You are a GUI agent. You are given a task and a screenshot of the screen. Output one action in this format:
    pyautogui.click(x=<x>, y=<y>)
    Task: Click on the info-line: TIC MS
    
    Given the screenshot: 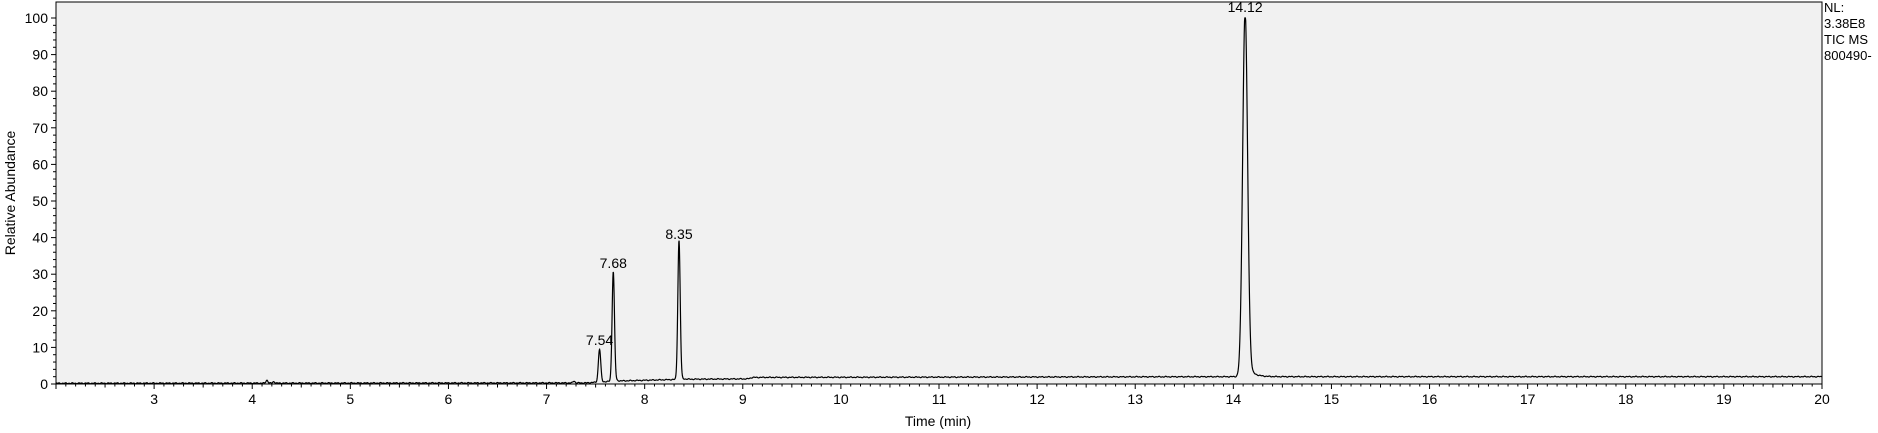 What is the action you would take?
    pyautogui.click(x=1846, y=39)
    